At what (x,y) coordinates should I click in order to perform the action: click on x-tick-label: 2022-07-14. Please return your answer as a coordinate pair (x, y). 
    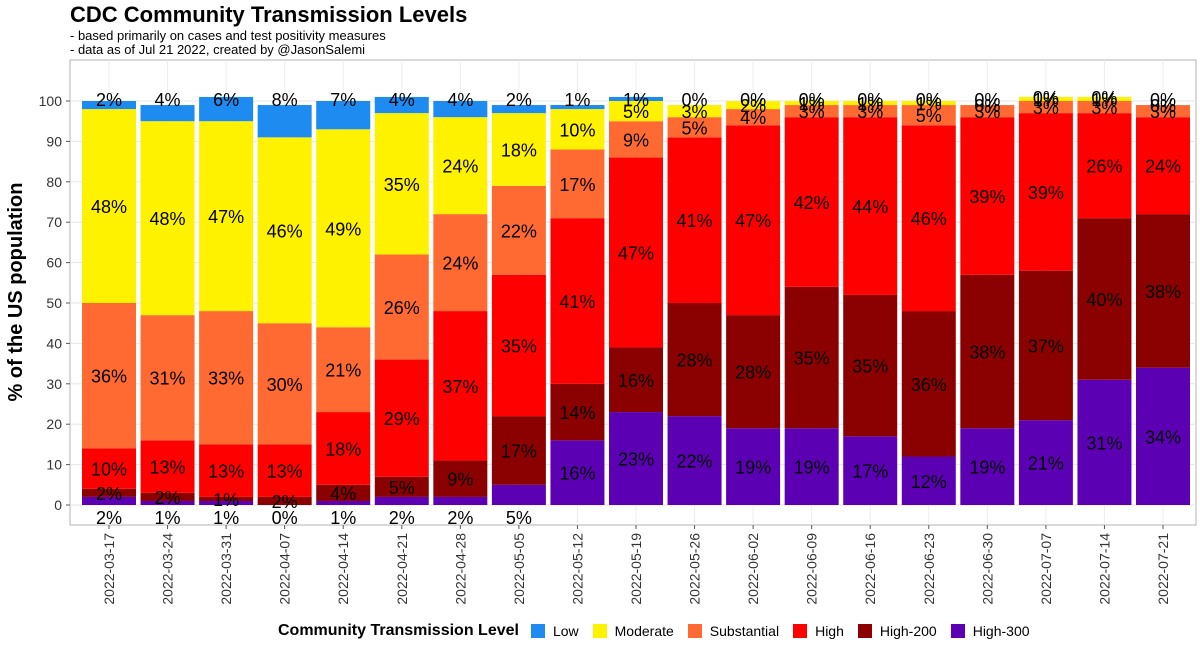
    Looking at the image, I should click on (1104, 569).